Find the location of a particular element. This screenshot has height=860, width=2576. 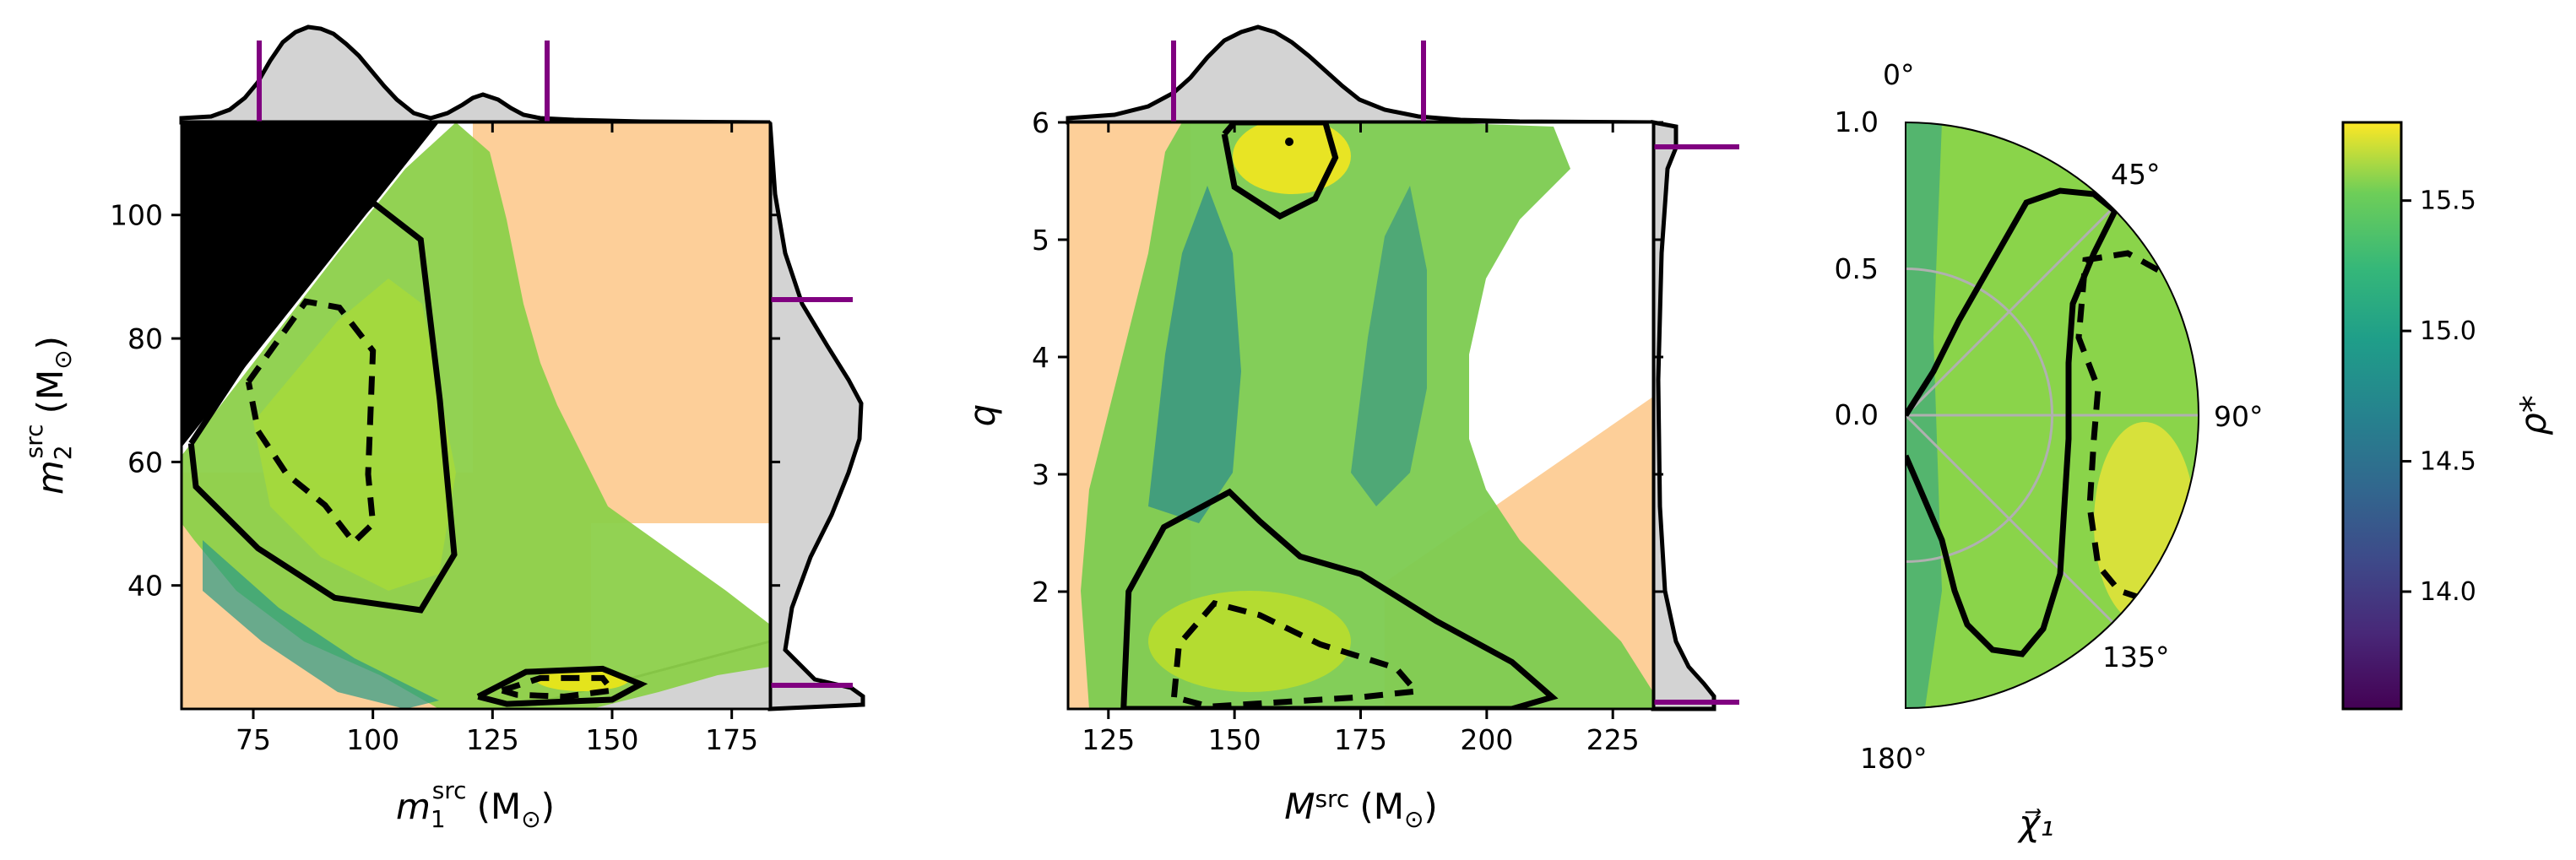

panel-c-angle-135: 135° is located at coordinates (2136, 657).